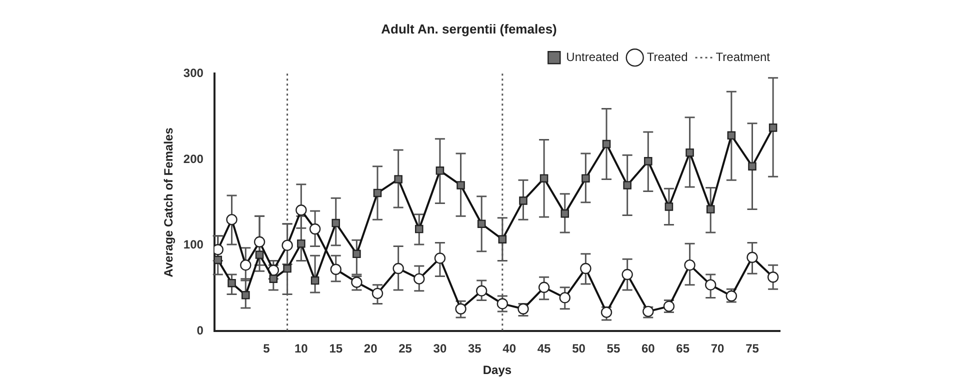 The width and height of the screenshot is (963, 390). I want to click on x-tick-label: 40, so click(509, 349).